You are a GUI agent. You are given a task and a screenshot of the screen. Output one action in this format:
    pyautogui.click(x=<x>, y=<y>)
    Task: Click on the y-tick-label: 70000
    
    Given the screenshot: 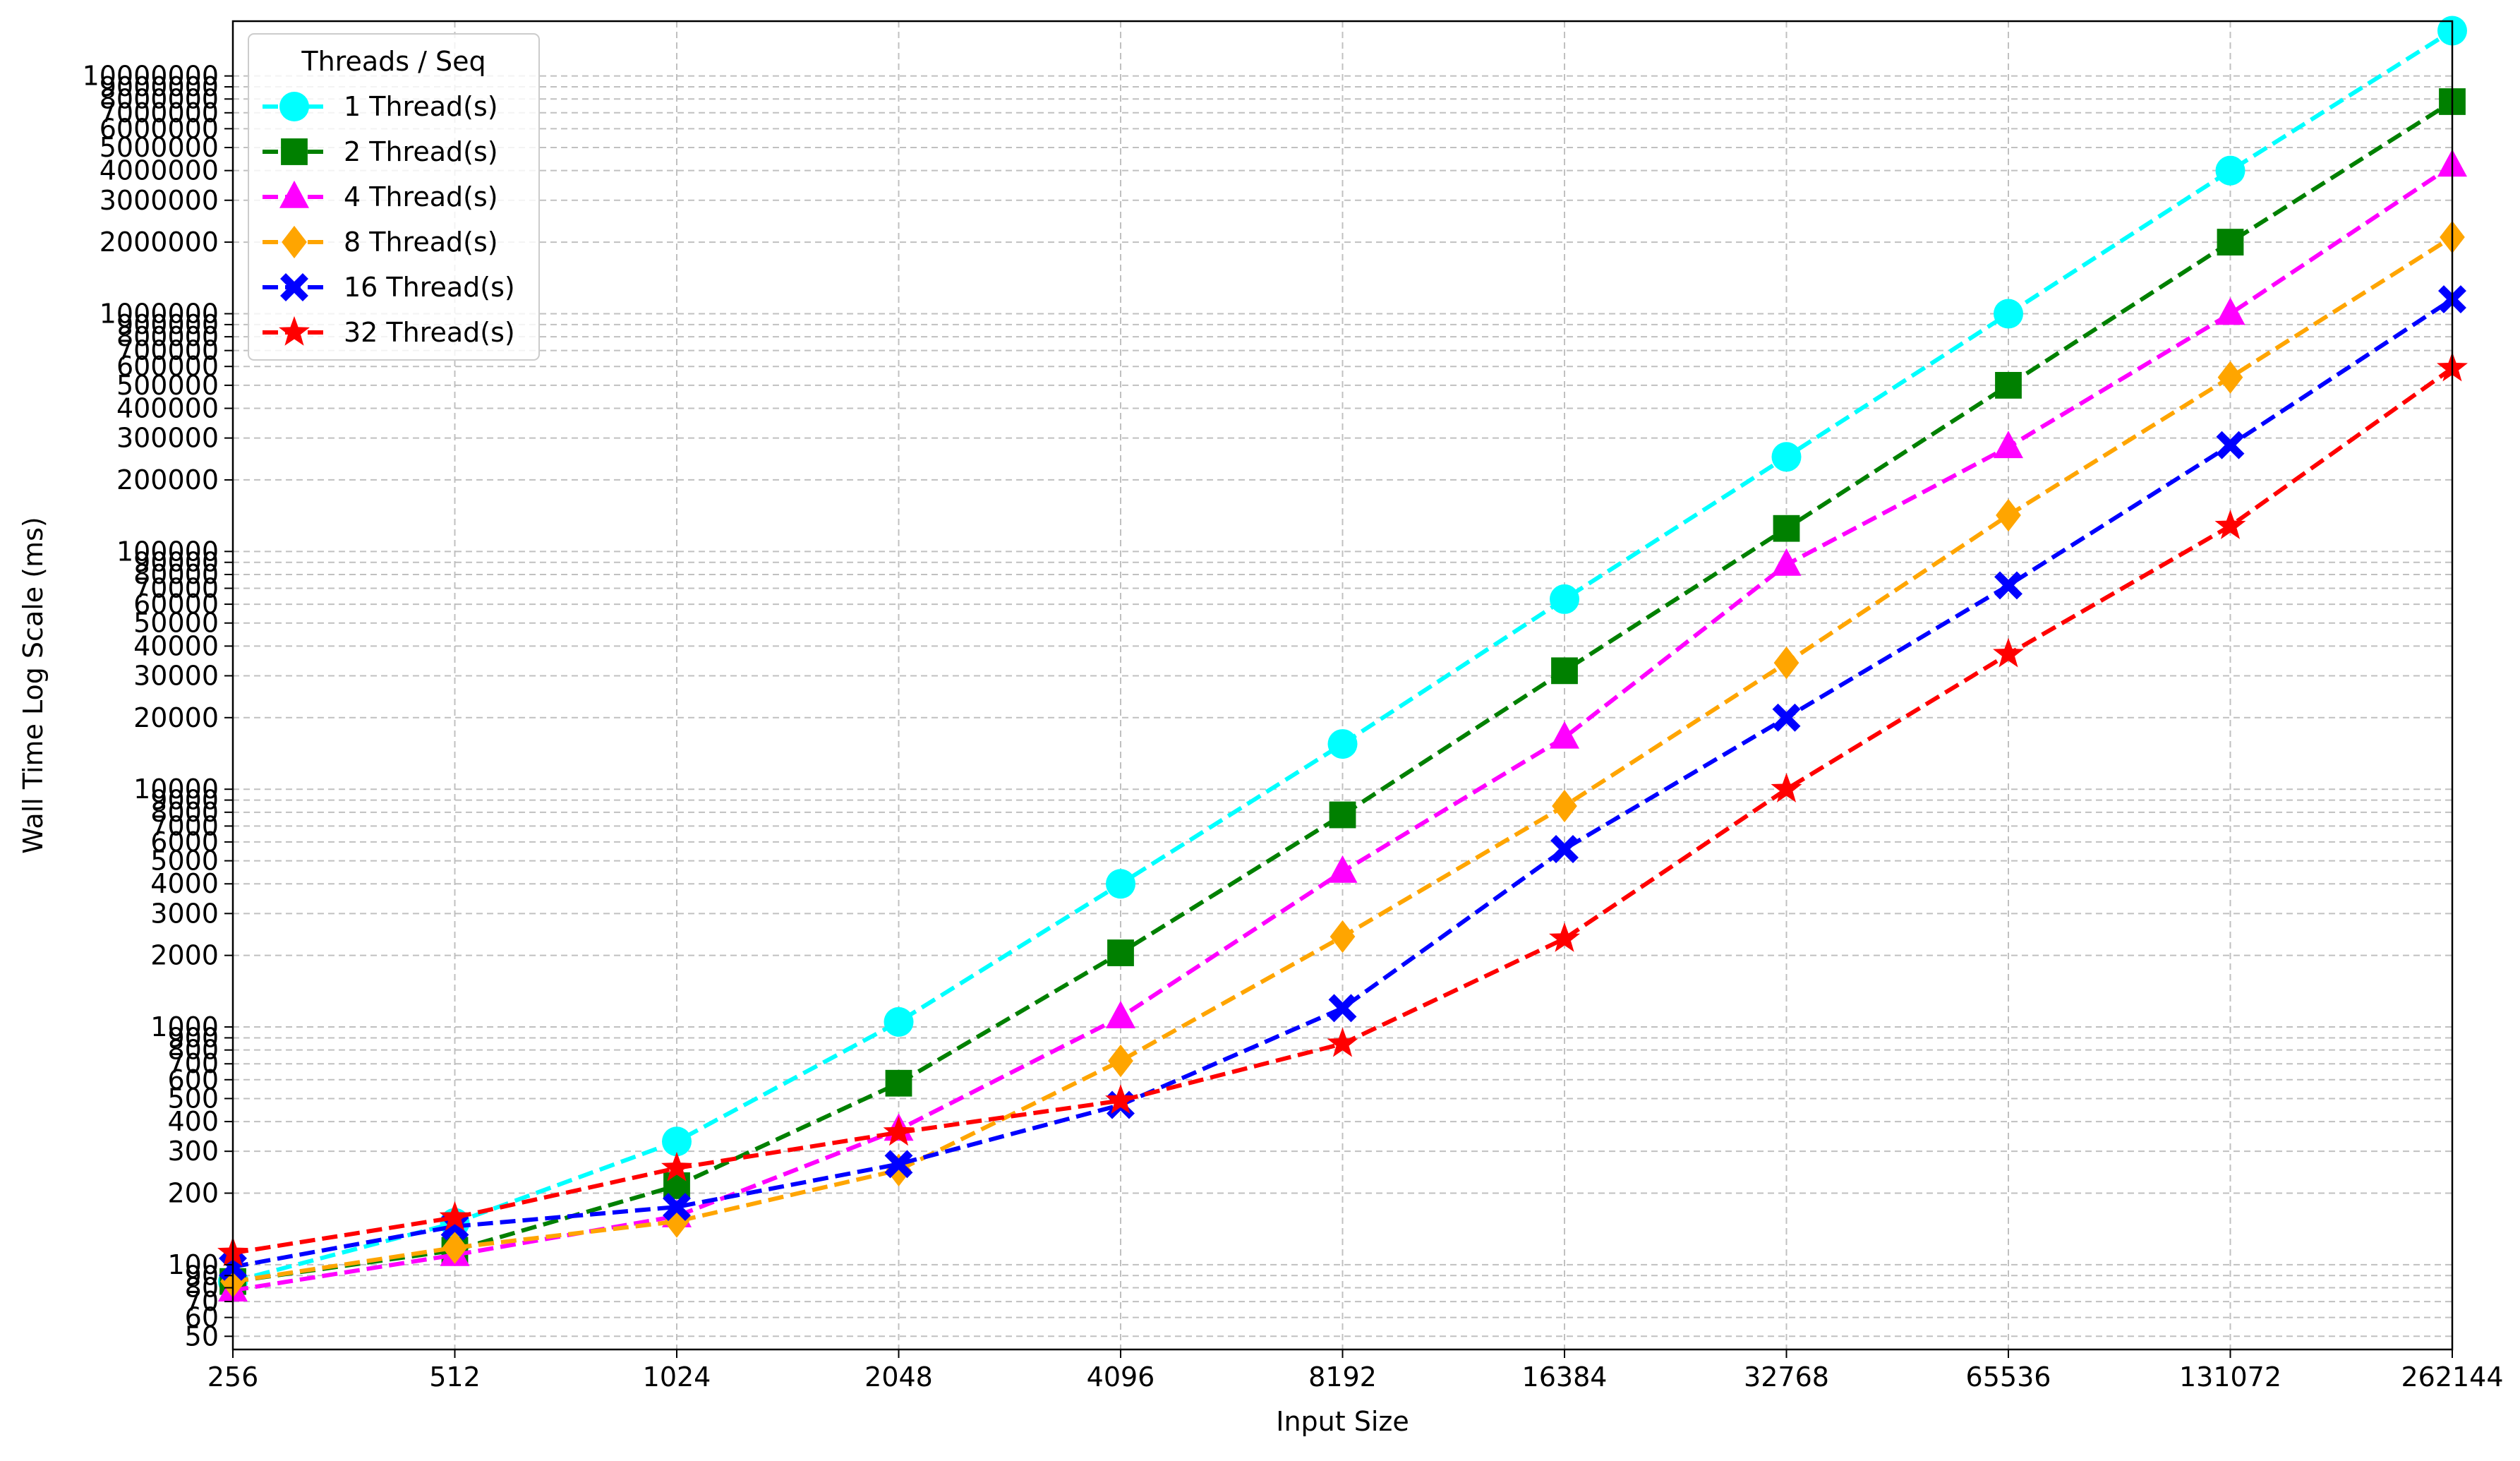 What is the action you would take?
    pyautogui.click(x=176, y=588)
    